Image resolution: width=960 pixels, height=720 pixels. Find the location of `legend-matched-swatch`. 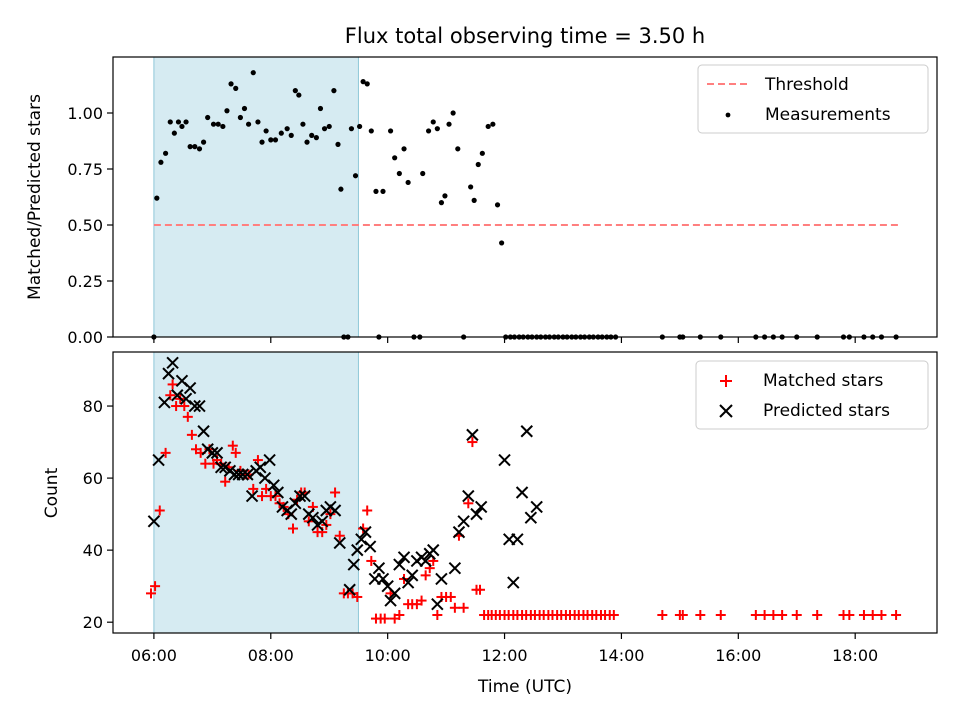

legend-matched-swatch is located at coordinates (726, 381).